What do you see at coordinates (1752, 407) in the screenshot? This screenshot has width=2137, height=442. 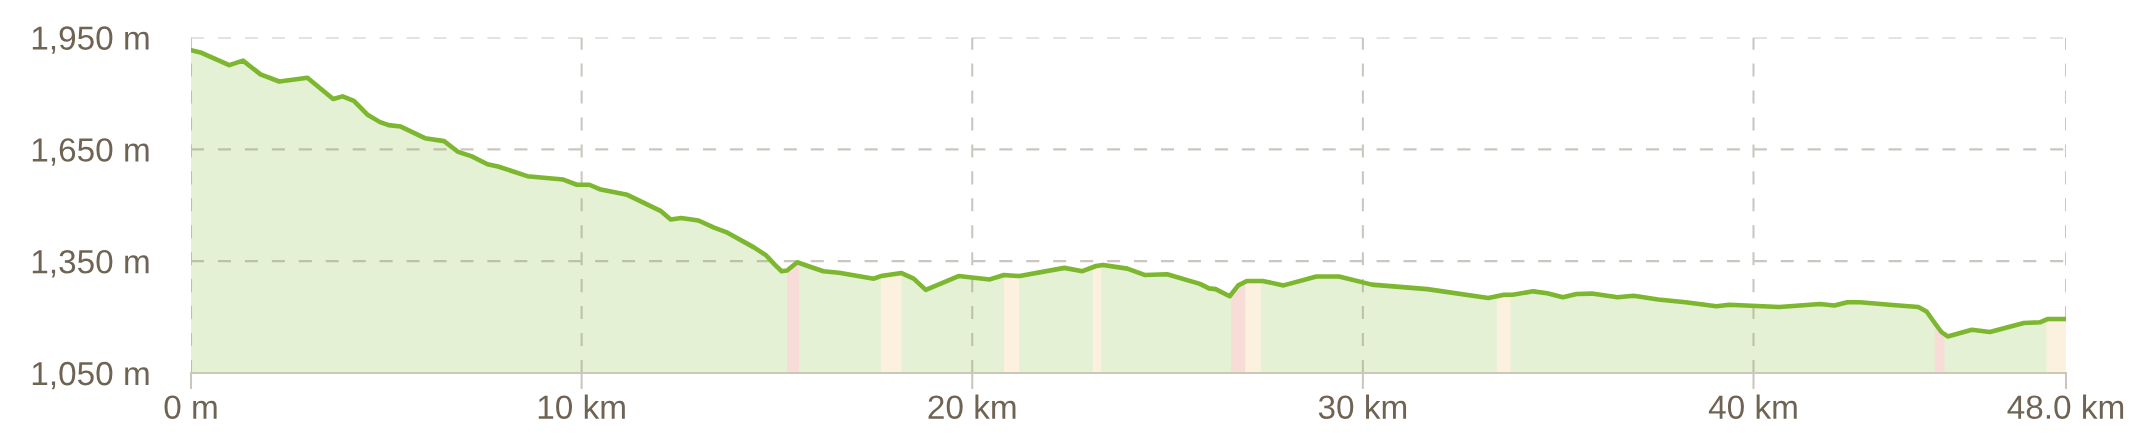 I see `x-tick-label: 40 km` at bounding box center [1752, 407].